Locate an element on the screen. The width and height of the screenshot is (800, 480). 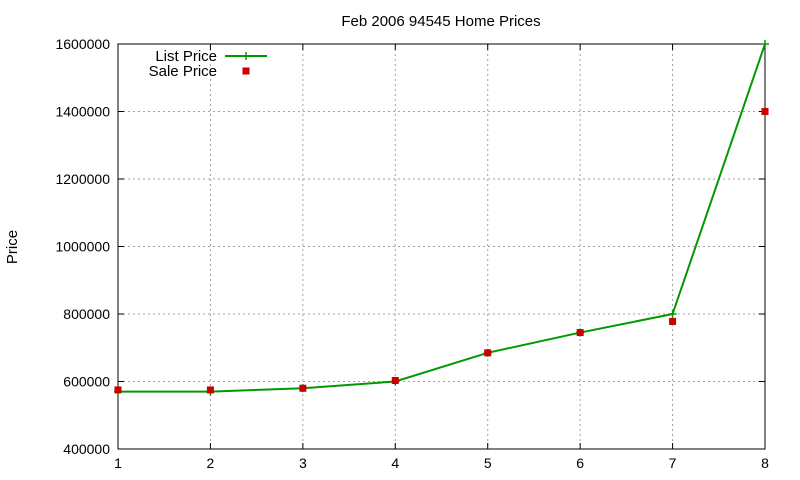
x-tick-label: 5 is located at coordinates (488, 463).